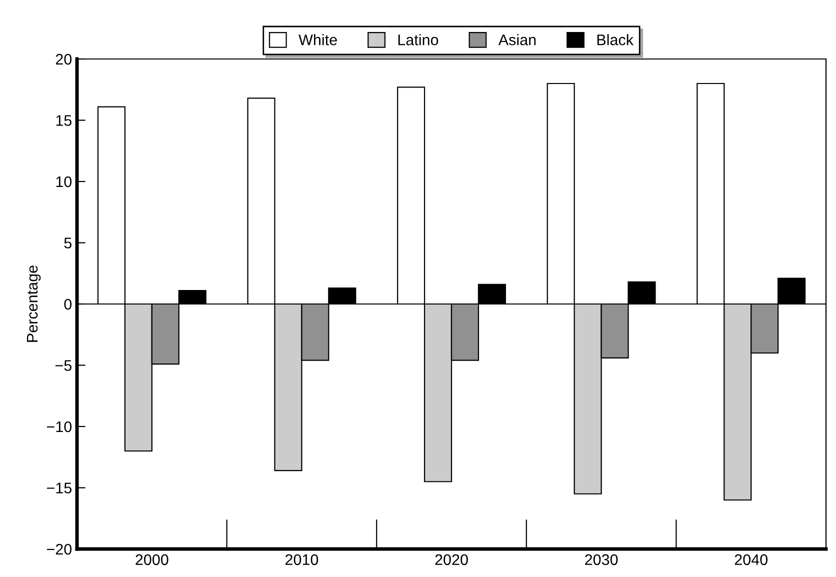 The image size is (836, 577). What do you see at coordinates (418, 40) in the screenshot?
I see `legend-label: Latino` at bounding box center [418, 40].